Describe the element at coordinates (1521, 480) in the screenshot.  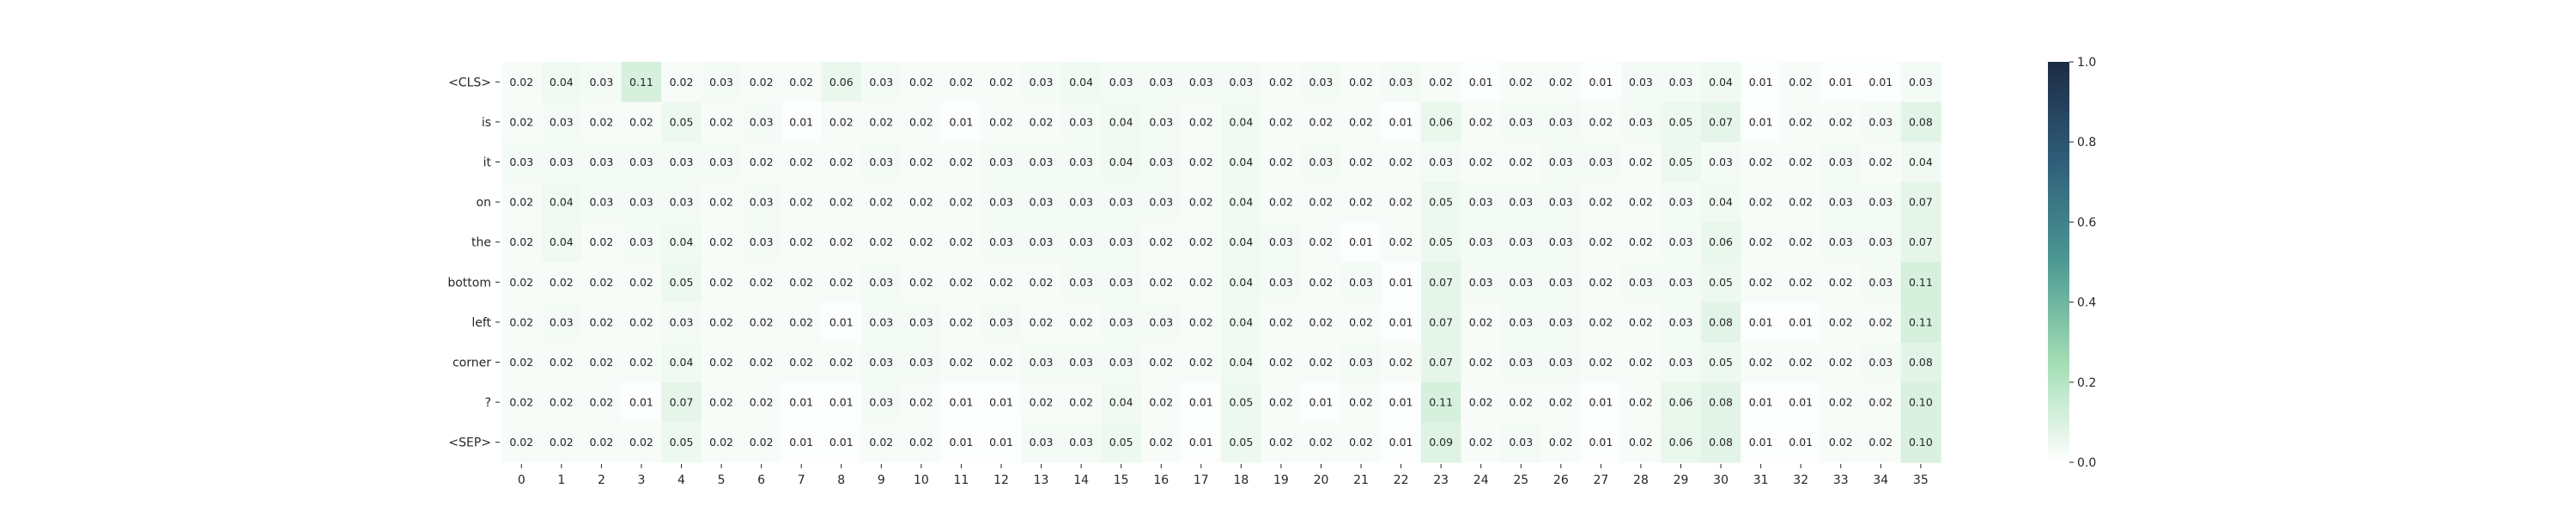
I see `x-tick-label: 25` at that location.